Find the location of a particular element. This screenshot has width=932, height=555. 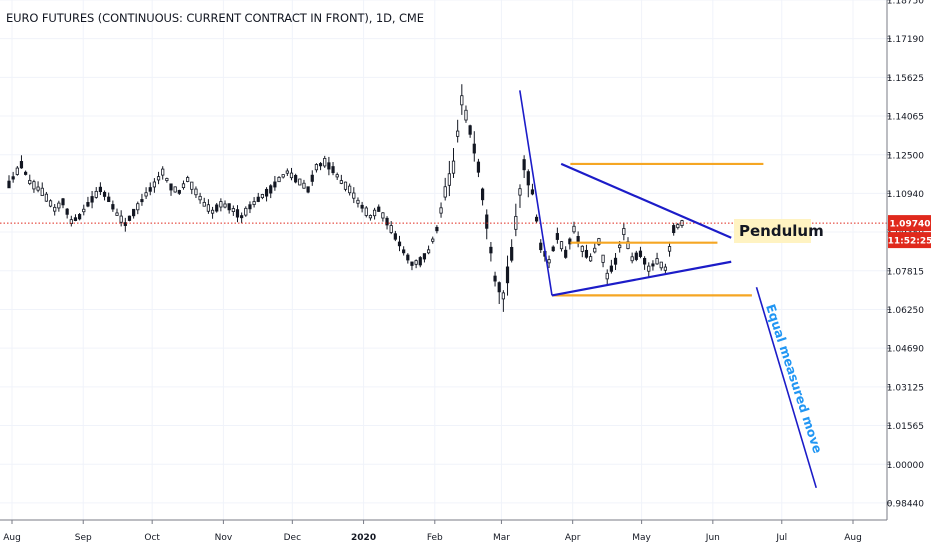

last-price-tag-bg is located at coordinates (909, 223).